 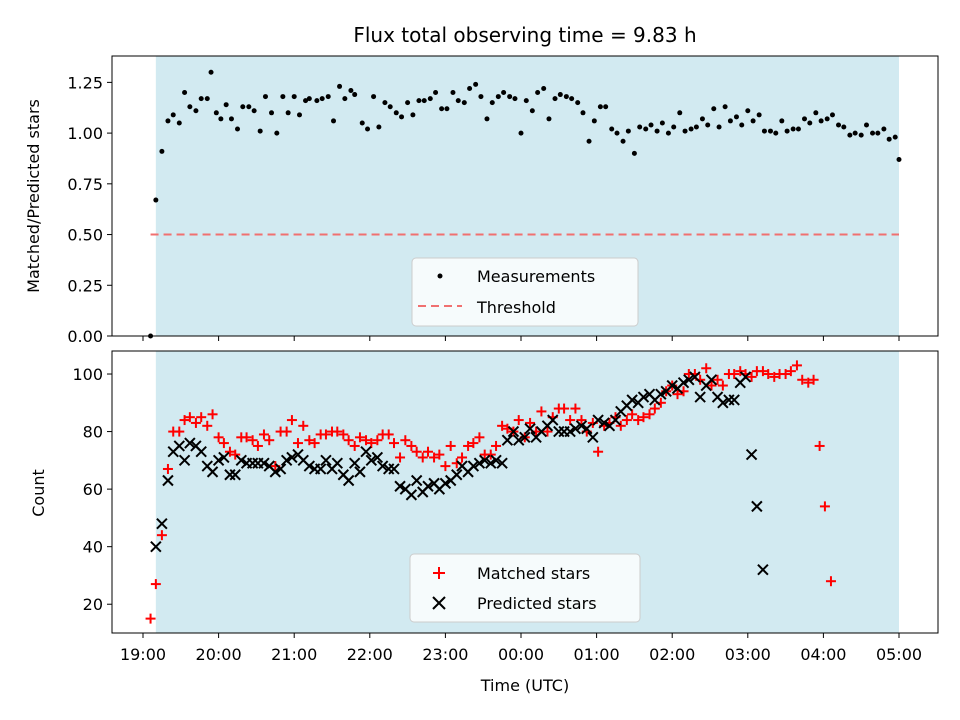 What do you see at coordinates (525, 588) in the screenshot?
I see `bottom-legend-box` at bounding box center [525, 588].